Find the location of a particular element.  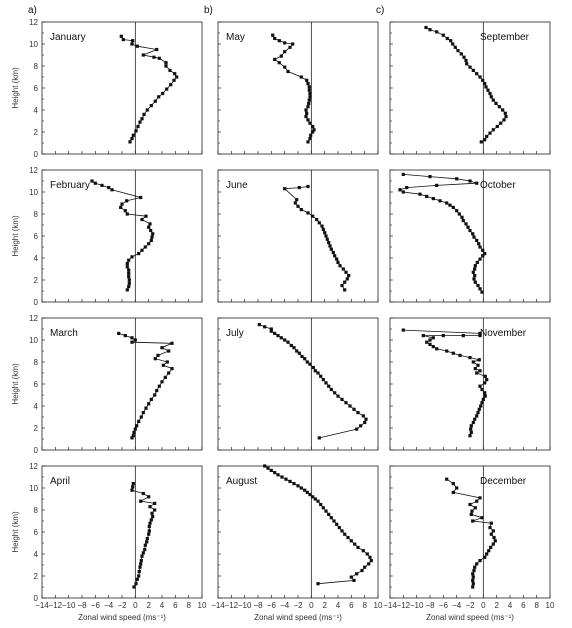

y-axis-label: Height (km) is located at coordinates (15, 384).